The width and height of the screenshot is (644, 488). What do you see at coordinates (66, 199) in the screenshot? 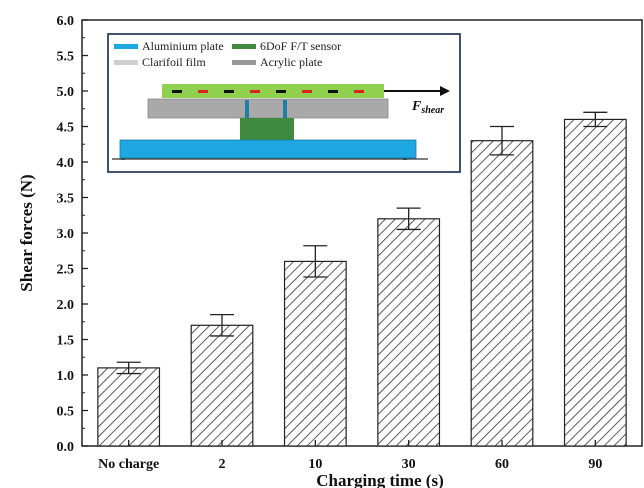
I see `y-tick-label: 3.5` at bounding box center [66, 199].